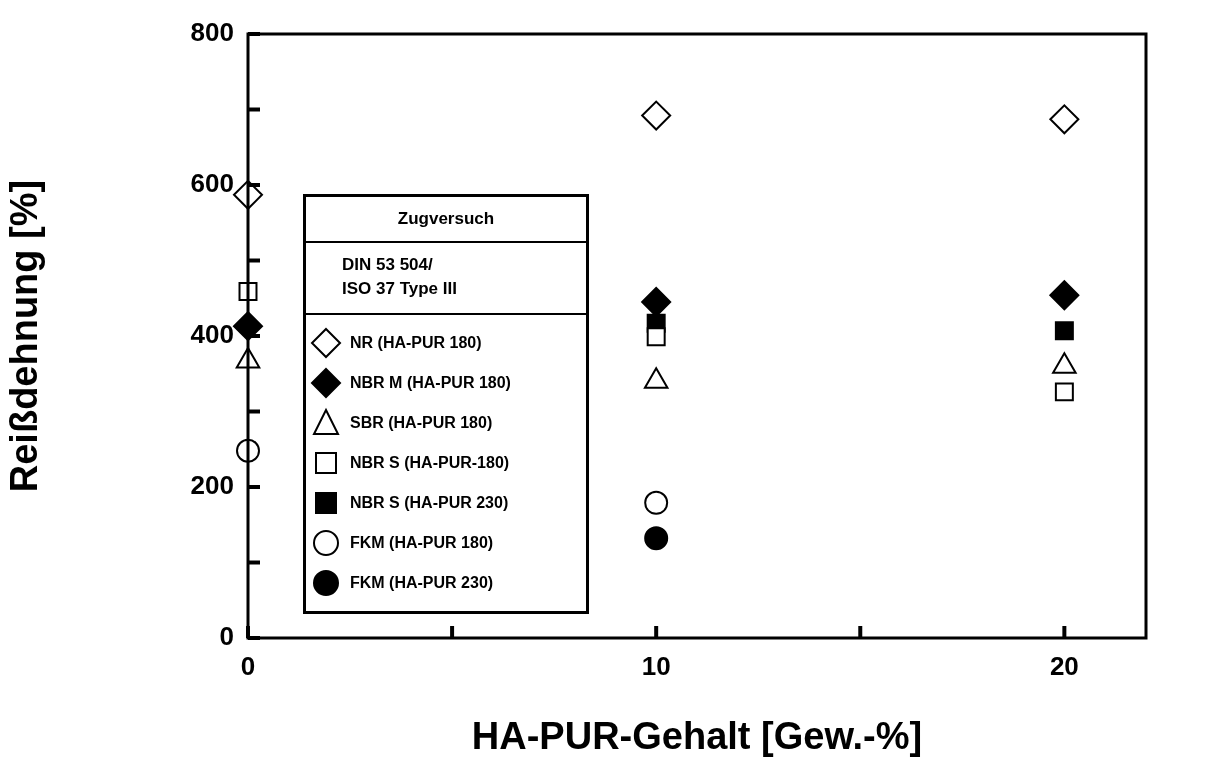  I want to click on y-tick-label: 0, so click(226, 636).